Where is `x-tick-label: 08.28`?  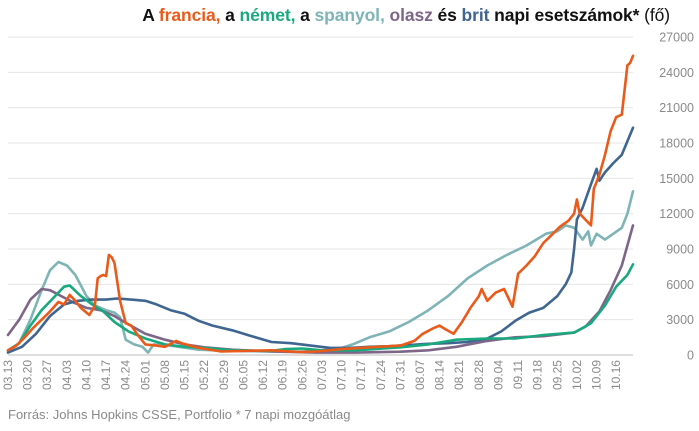
x-tick-label: 08.28 is located at coordinates (479, 375).